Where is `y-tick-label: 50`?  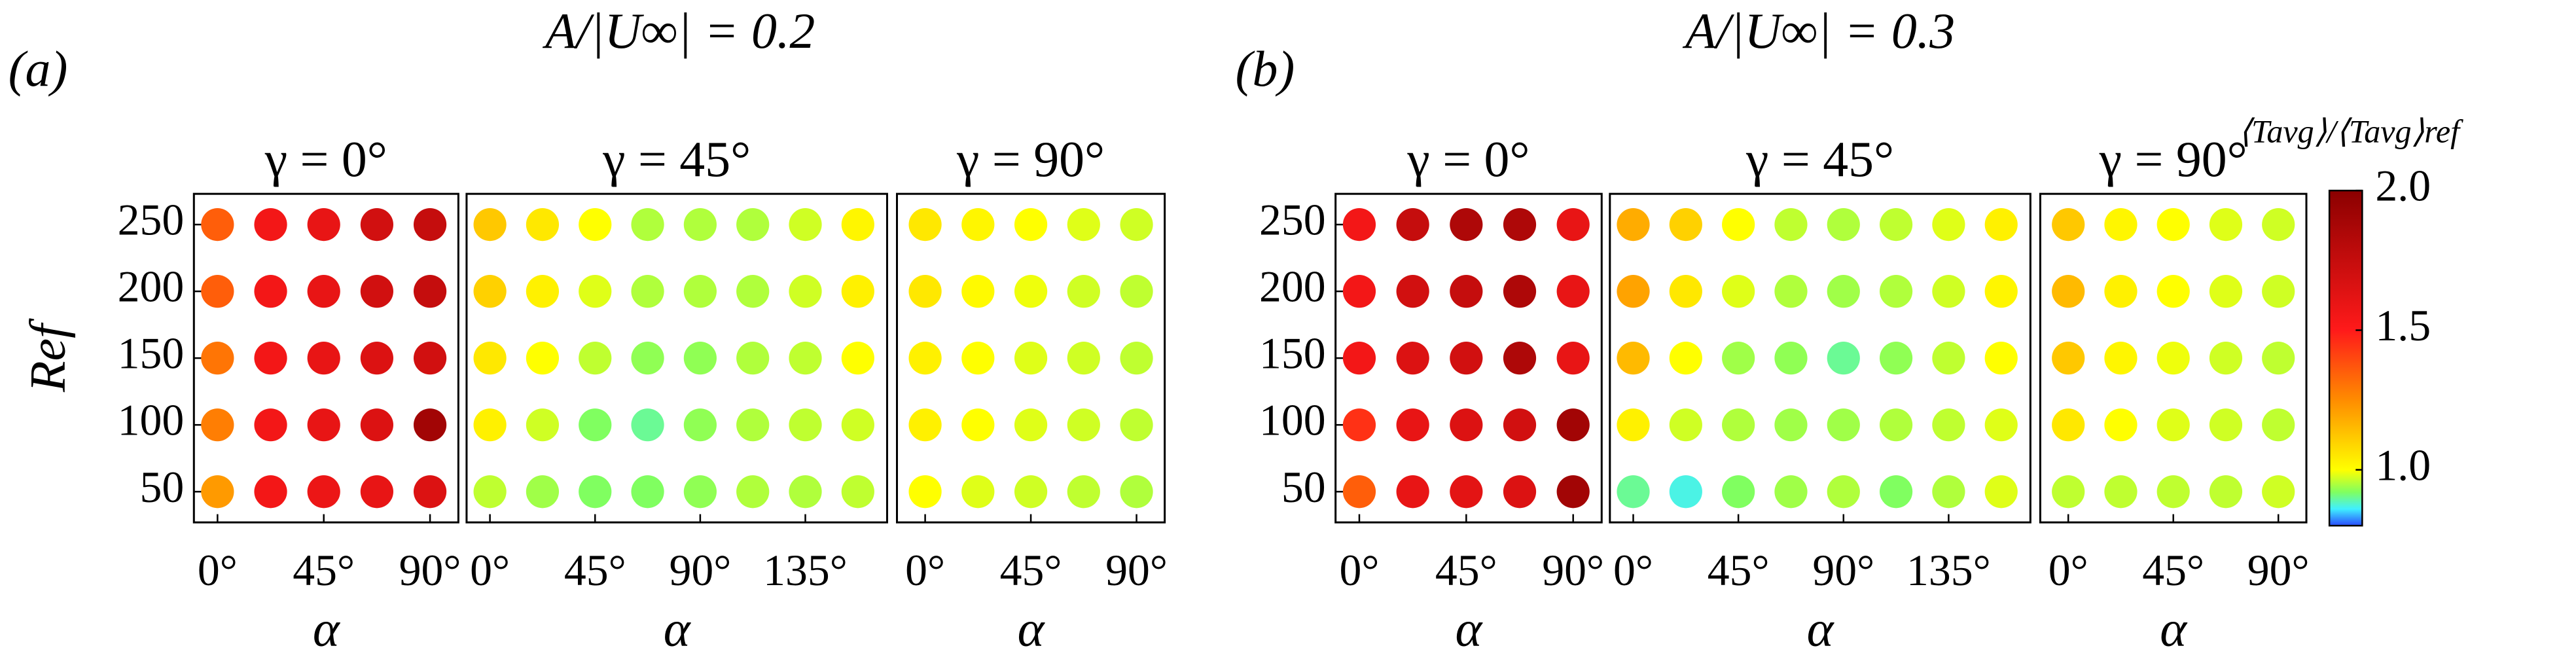
y-tick-label: 50 is located at coordinates (161, 487).